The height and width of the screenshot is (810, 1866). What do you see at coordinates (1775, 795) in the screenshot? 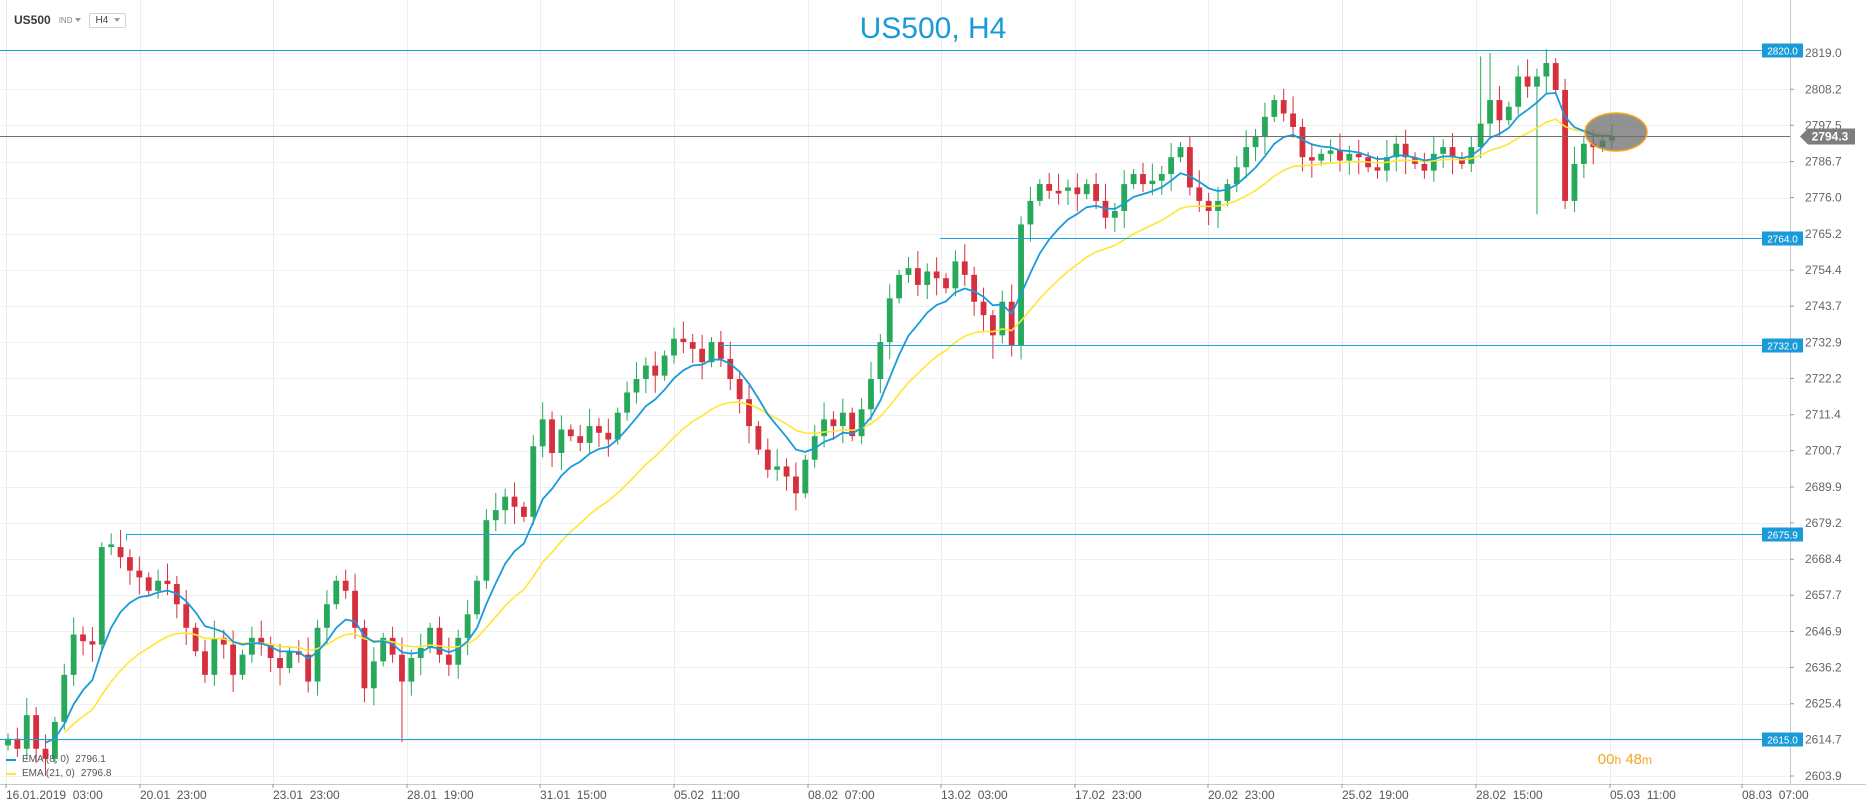
I see `x-tick-label: 08.03 07:00` at bounding box center [1775, 795].